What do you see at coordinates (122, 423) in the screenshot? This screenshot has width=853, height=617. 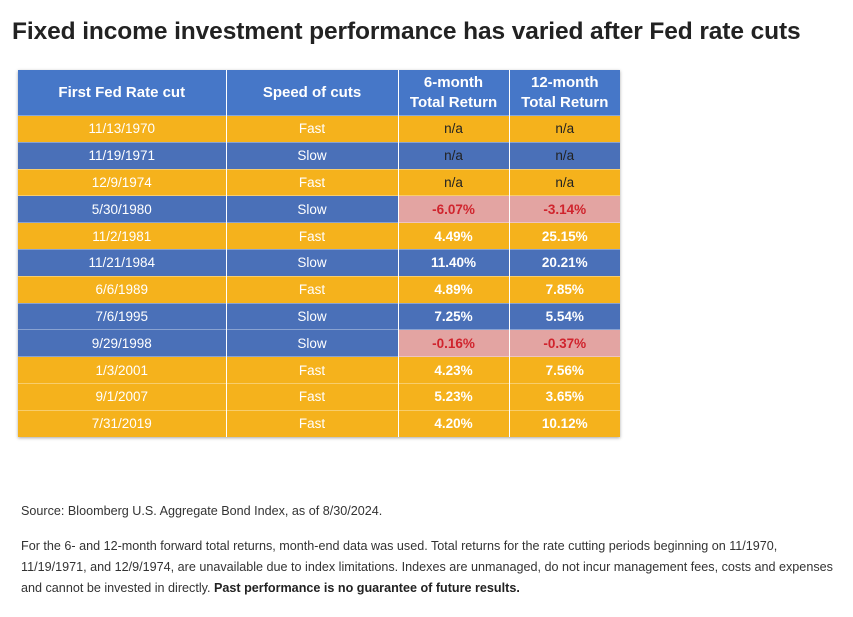 I see `cell-first-cut-date: 7/31/2019` at bounding box center [122, 423].